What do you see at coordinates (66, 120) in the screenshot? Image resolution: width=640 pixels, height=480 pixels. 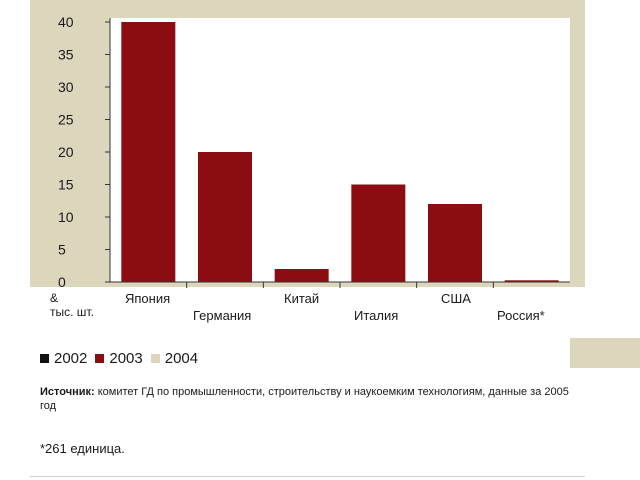 I see `y-tick-label: 25` at bounding box center [66, 120].